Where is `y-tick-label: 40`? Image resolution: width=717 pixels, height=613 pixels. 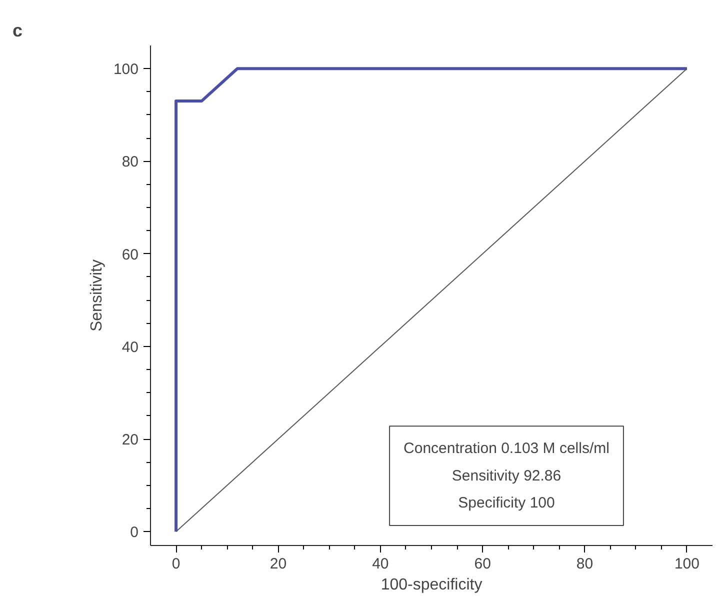
y-tick-label: 40 is located at coordinates (130, 347).